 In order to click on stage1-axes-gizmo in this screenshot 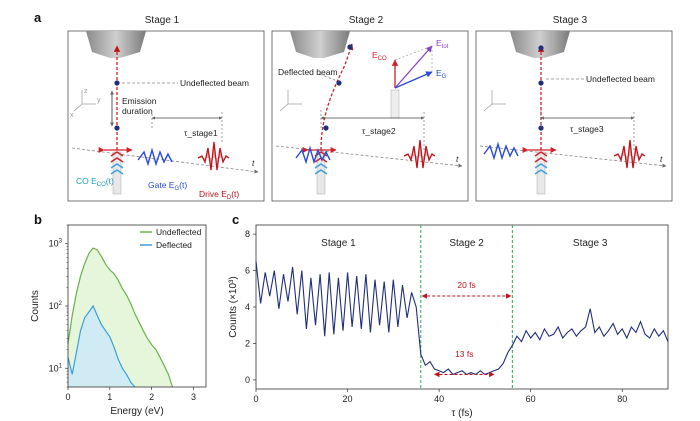, I will do `click(84, 101)`.